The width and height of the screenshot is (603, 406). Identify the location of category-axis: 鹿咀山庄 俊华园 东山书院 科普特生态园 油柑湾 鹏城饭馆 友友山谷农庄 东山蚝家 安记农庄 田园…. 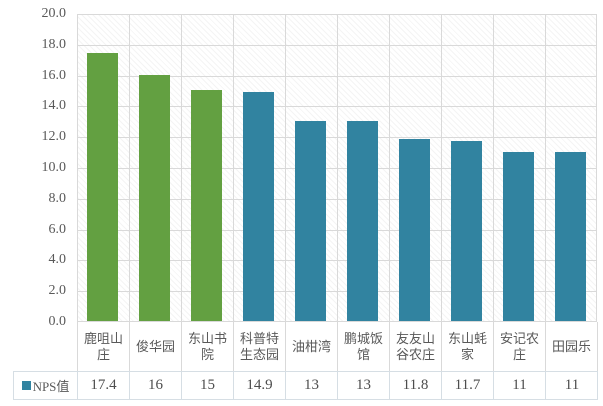
(337, 346).